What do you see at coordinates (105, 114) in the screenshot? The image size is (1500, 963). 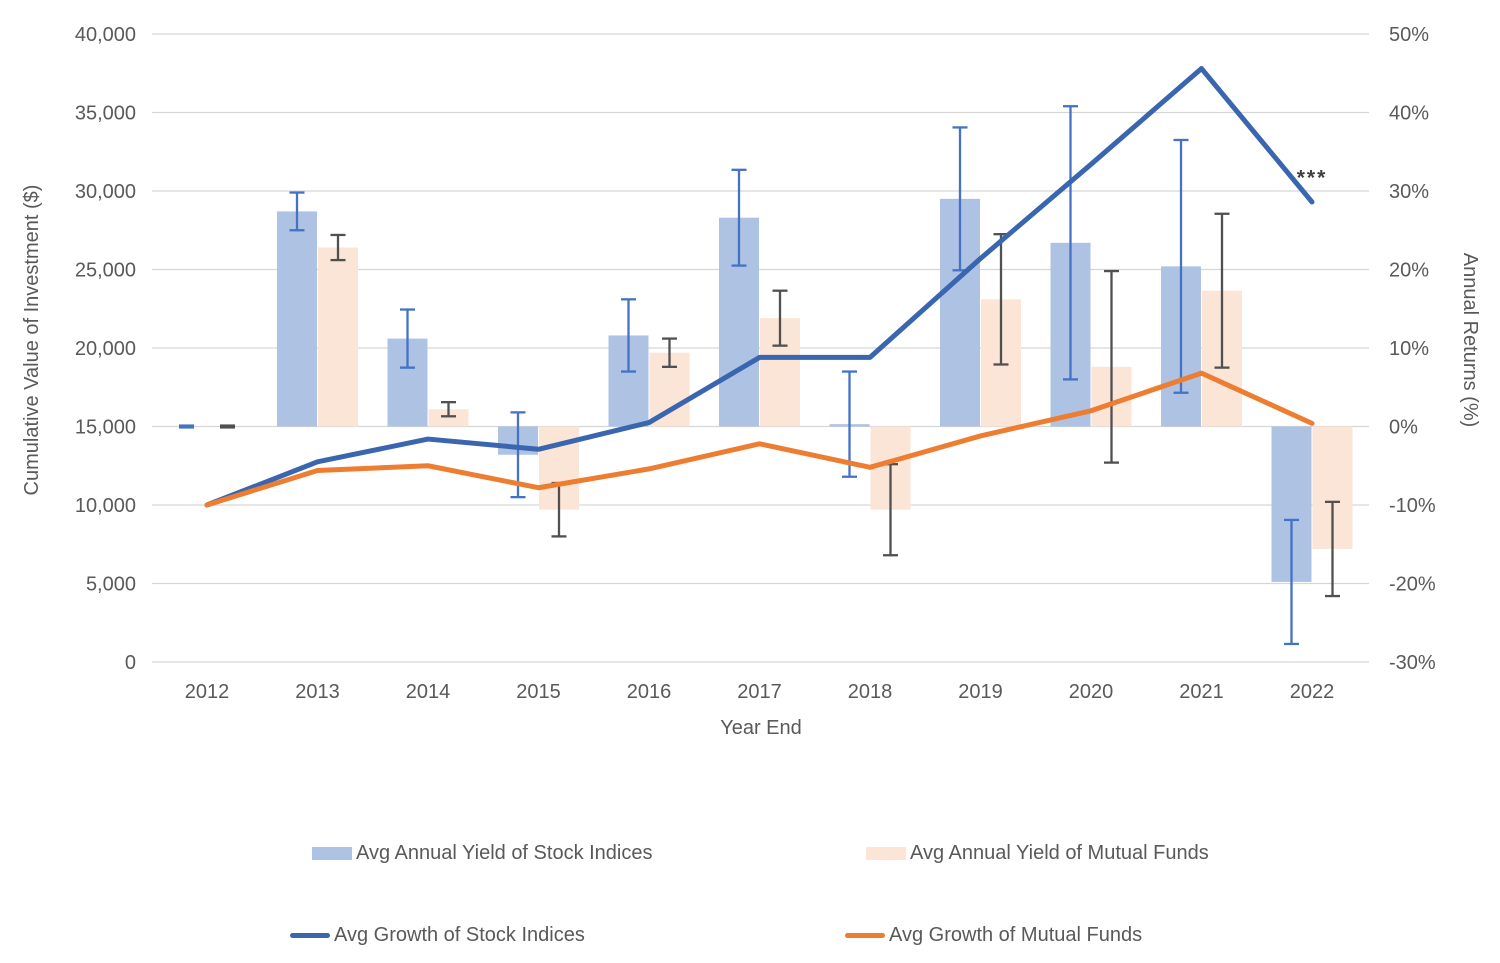 I see `y-axis-left-tick-label: 35,000` at bounding box center [105, 114].